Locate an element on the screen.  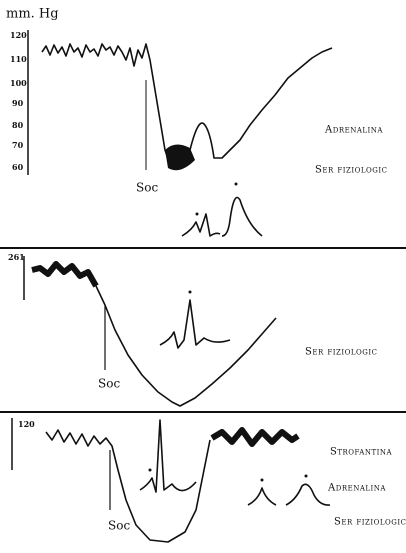
tick-label: 100 is located at coordinates (18, 83).